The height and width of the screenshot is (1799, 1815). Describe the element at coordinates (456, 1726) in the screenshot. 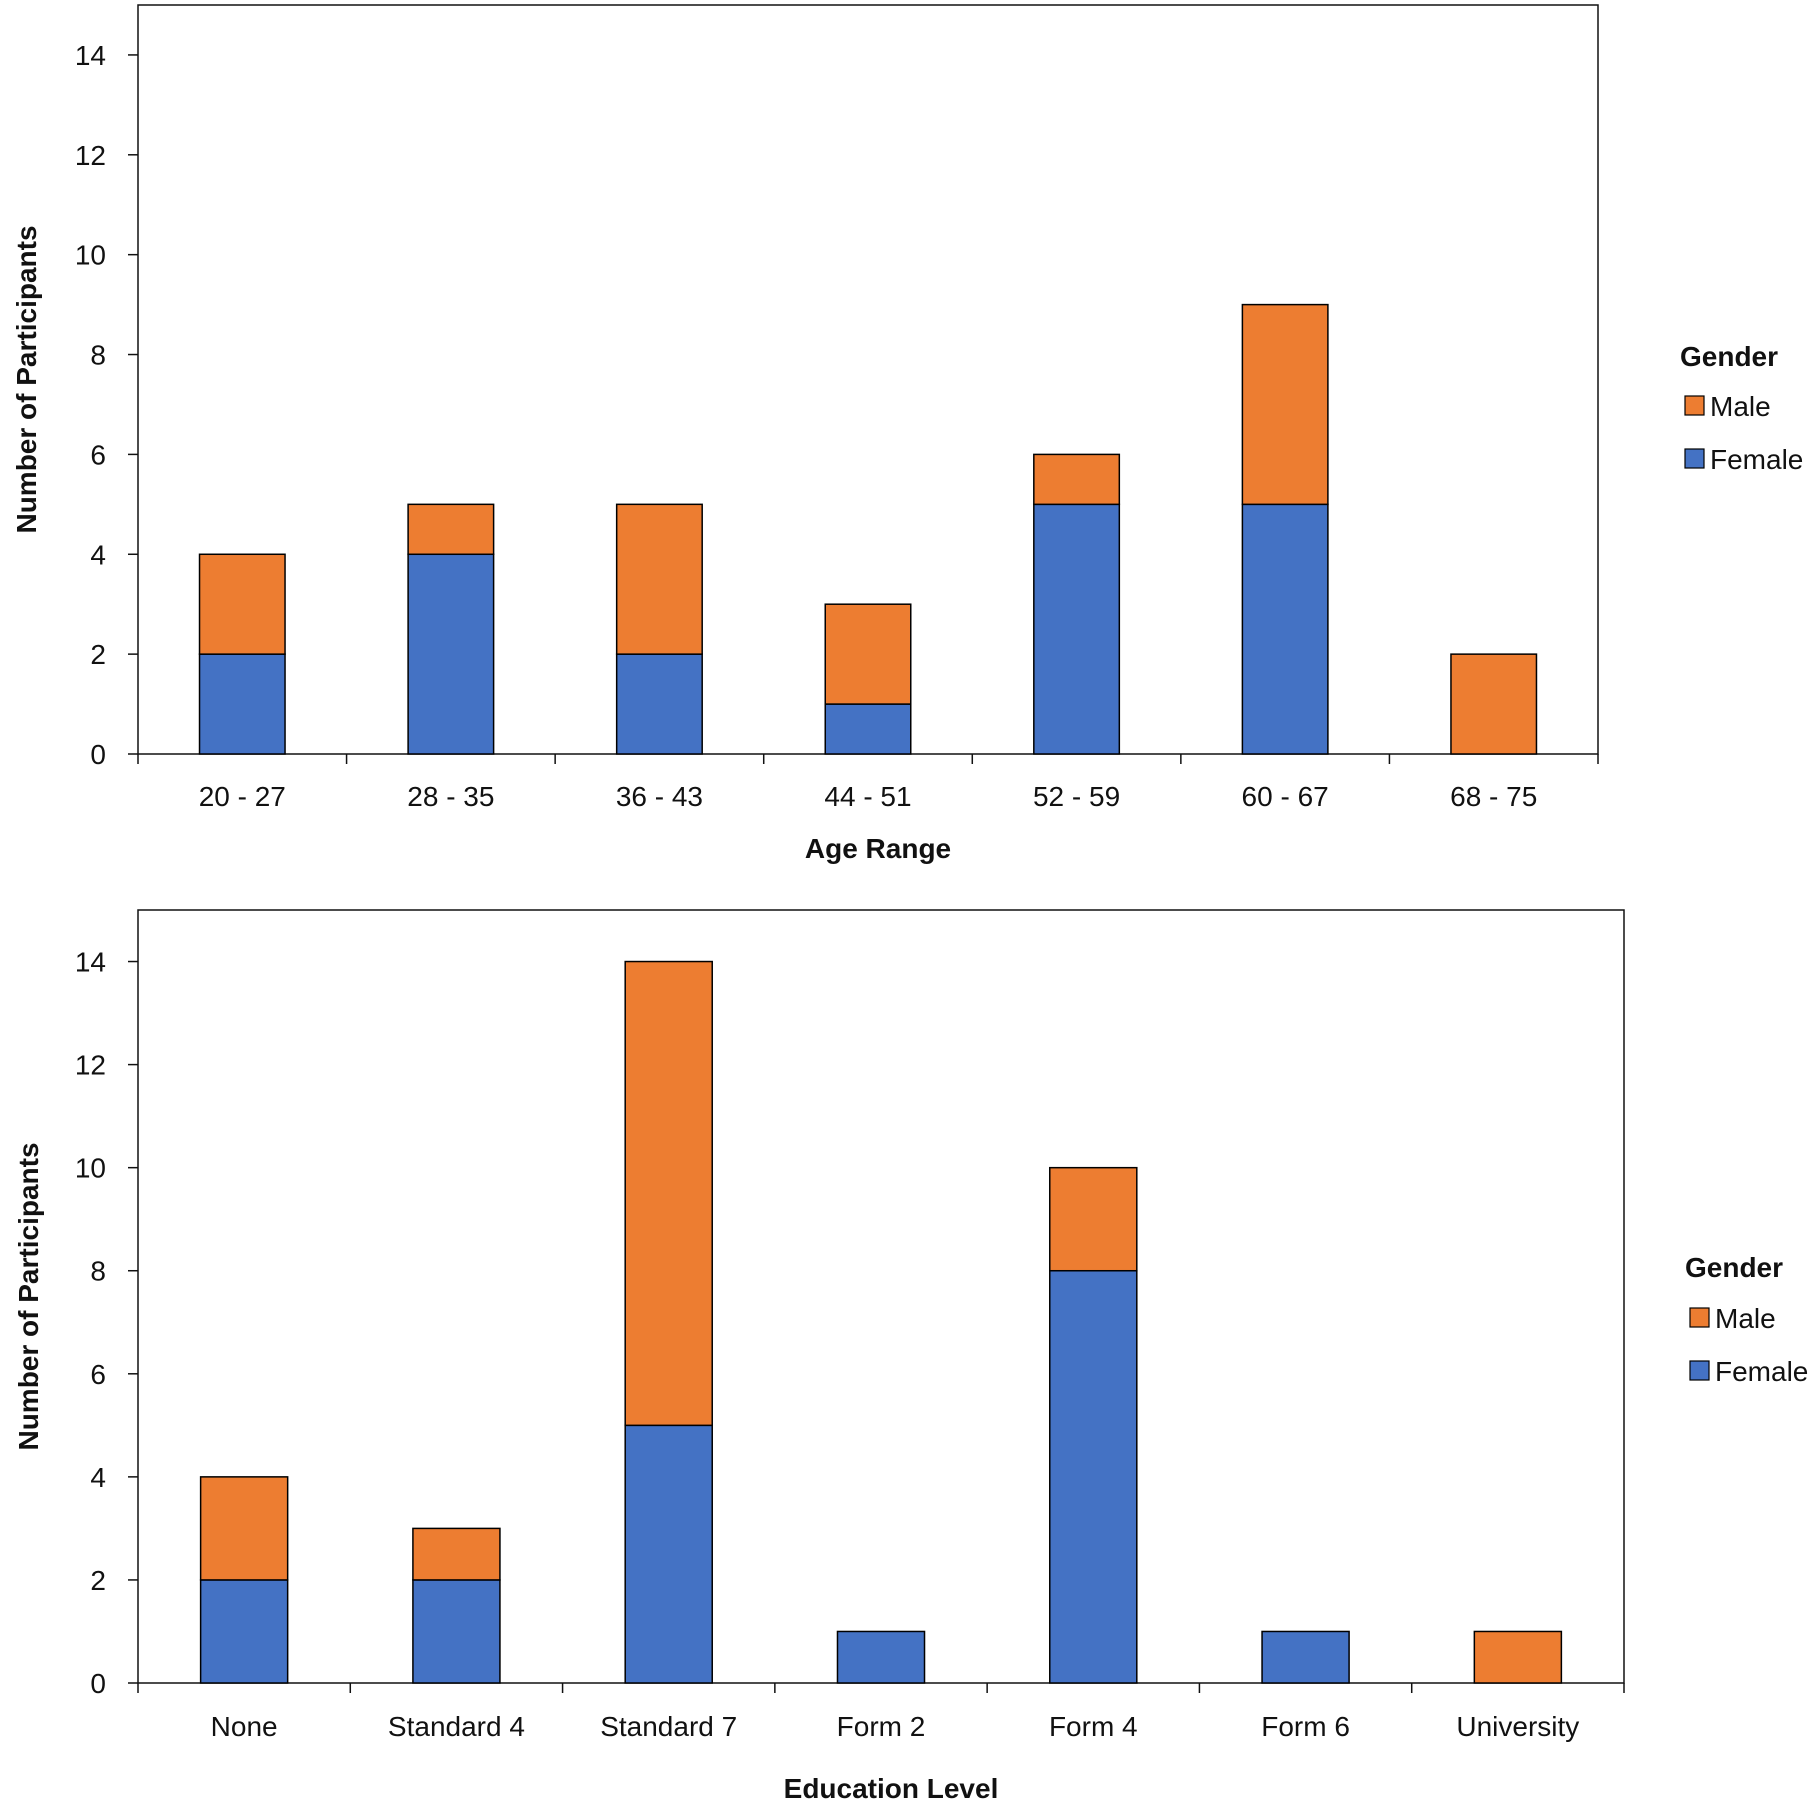

I see `x-tick-label: Standard 4` at that location.